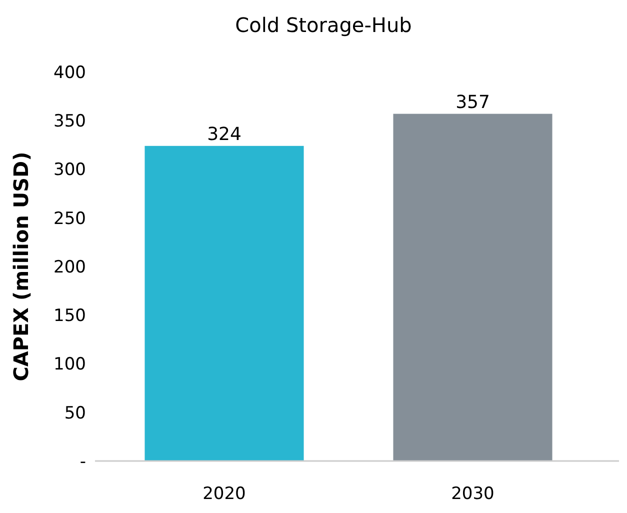 The height and width of the screenshot is (513, 627). What do you see at coordinates (83, 462) in the screenshot?
I see `y-tick-label: -` at bounding box center [83, 462].